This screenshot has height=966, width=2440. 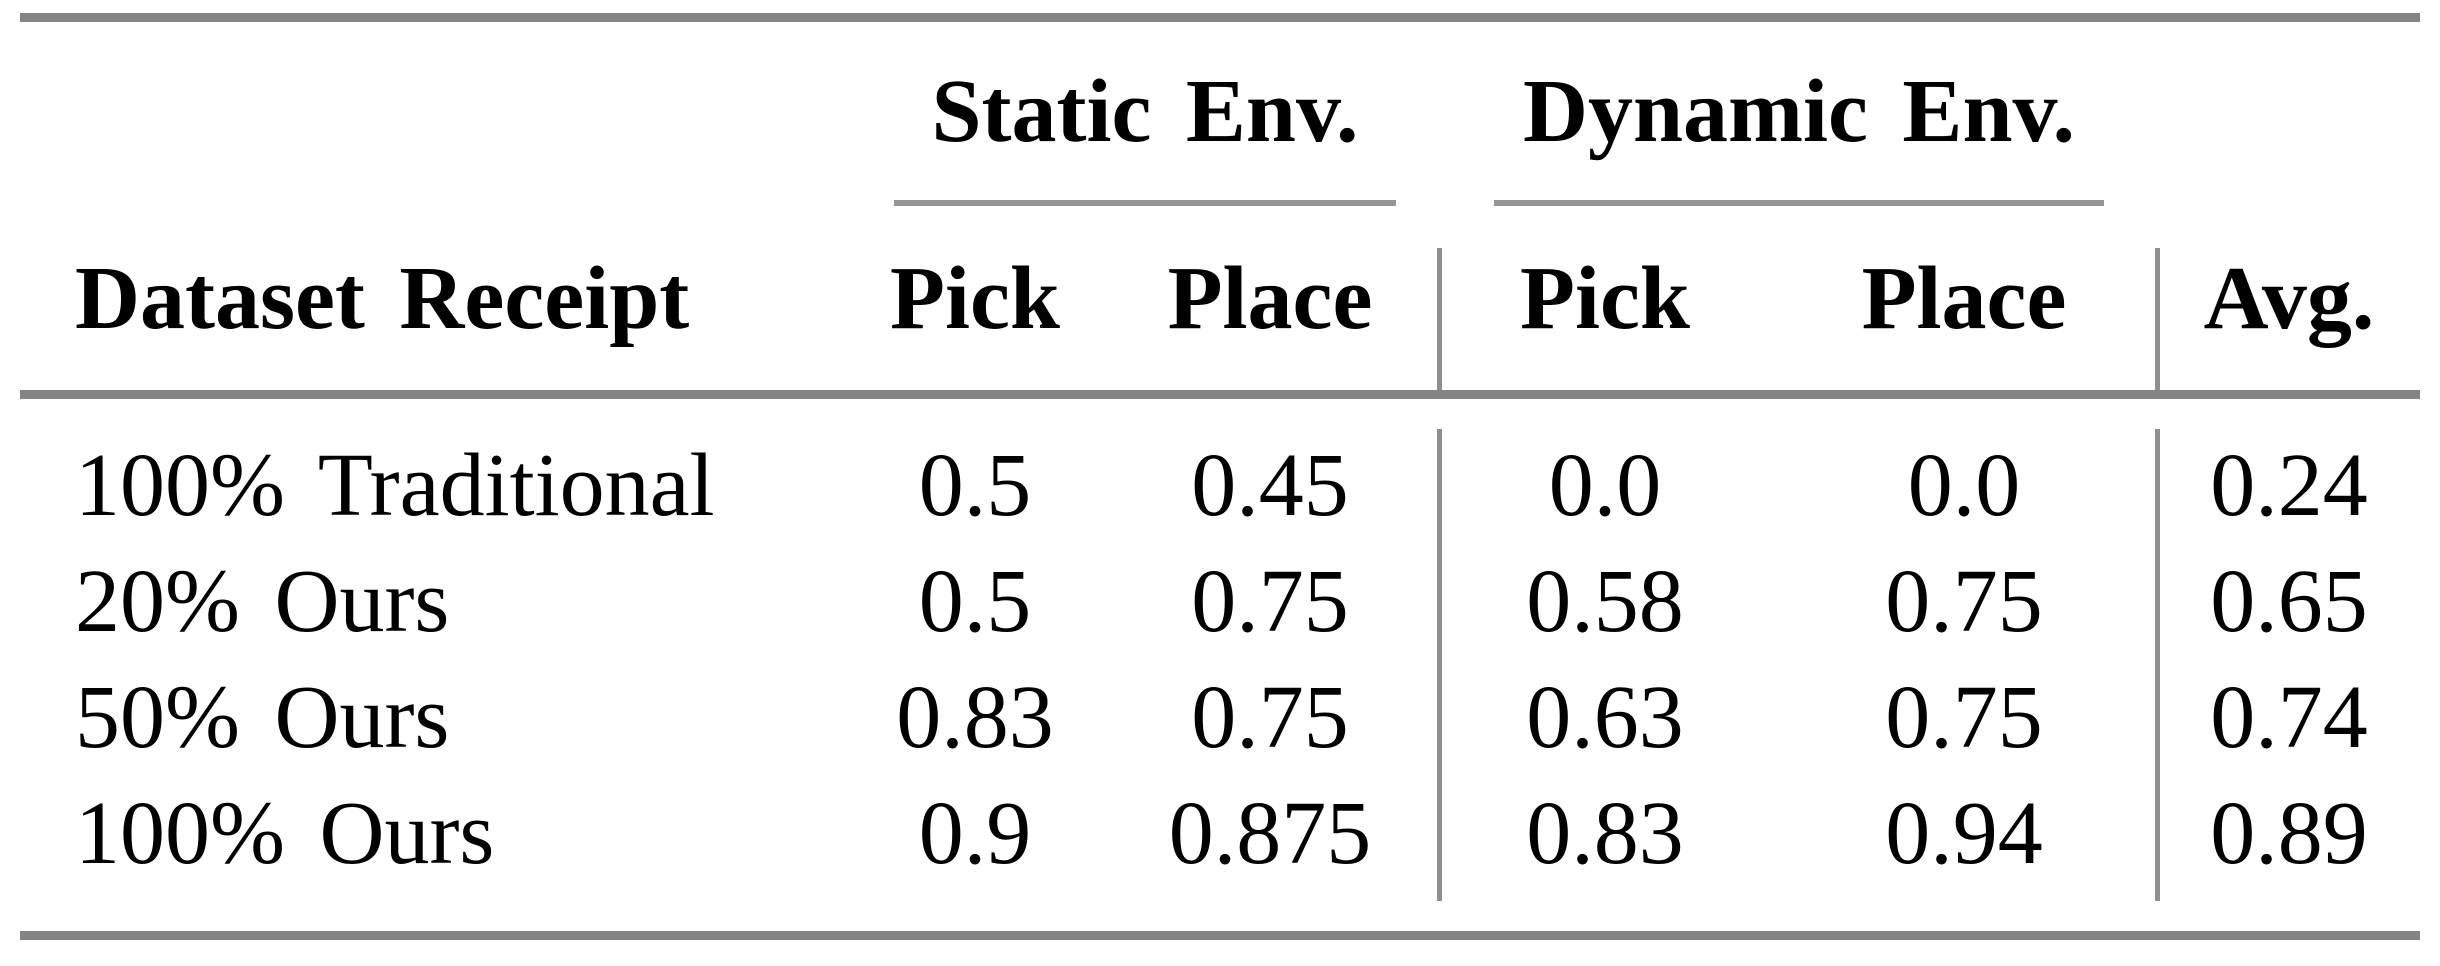 I want to click on table-row: 50% Ours 0.83 0.75 0.63 0.75 0.74, so click(x=1220, y=717).